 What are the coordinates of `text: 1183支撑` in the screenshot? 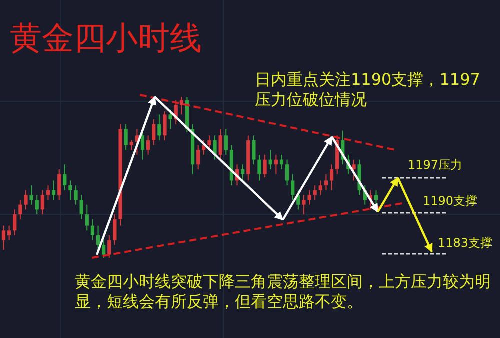 It's located at (466, 243).